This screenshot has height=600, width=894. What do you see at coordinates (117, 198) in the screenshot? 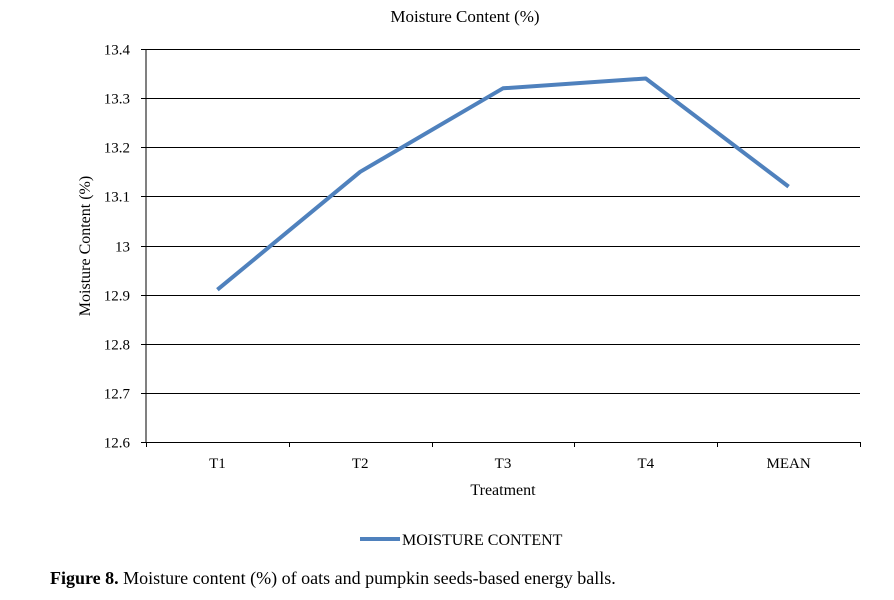
I see `y-tick-label: 13.1` at bounding box center [117, 198].